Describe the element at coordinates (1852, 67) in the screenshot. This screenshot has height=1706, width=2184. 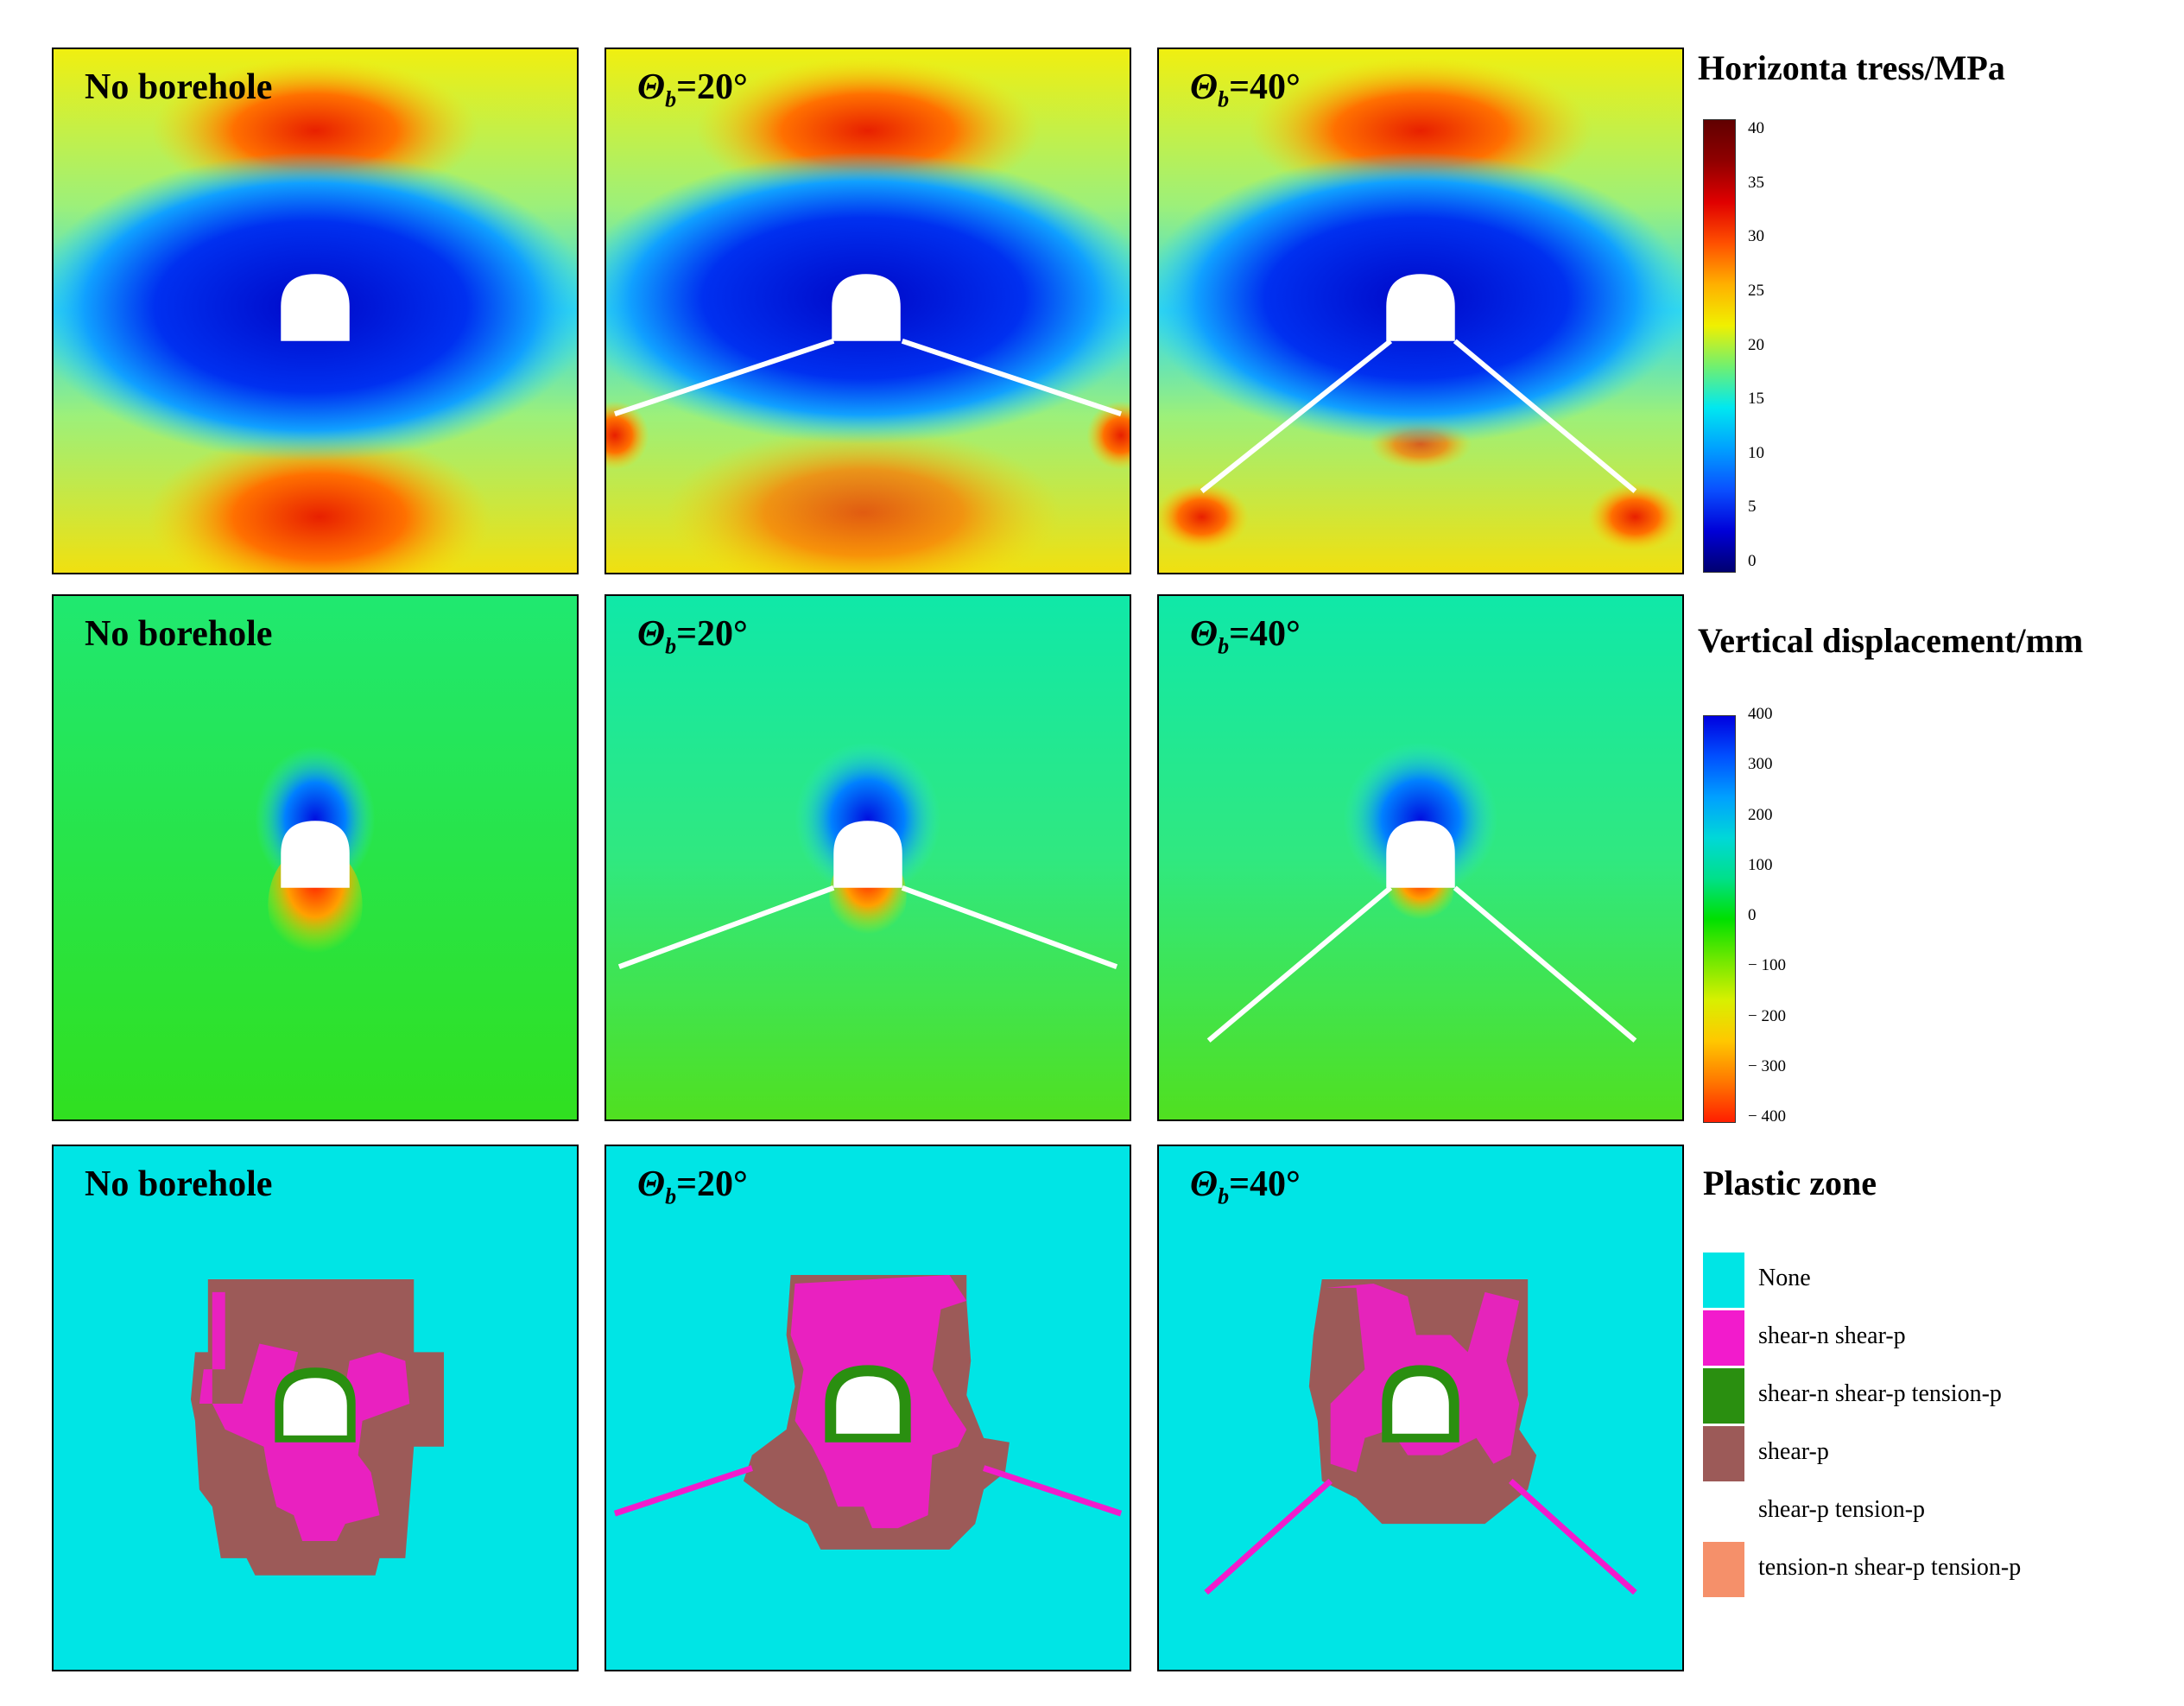
I see `stress-legend-title: Horizonta tress/MPa` at that location.